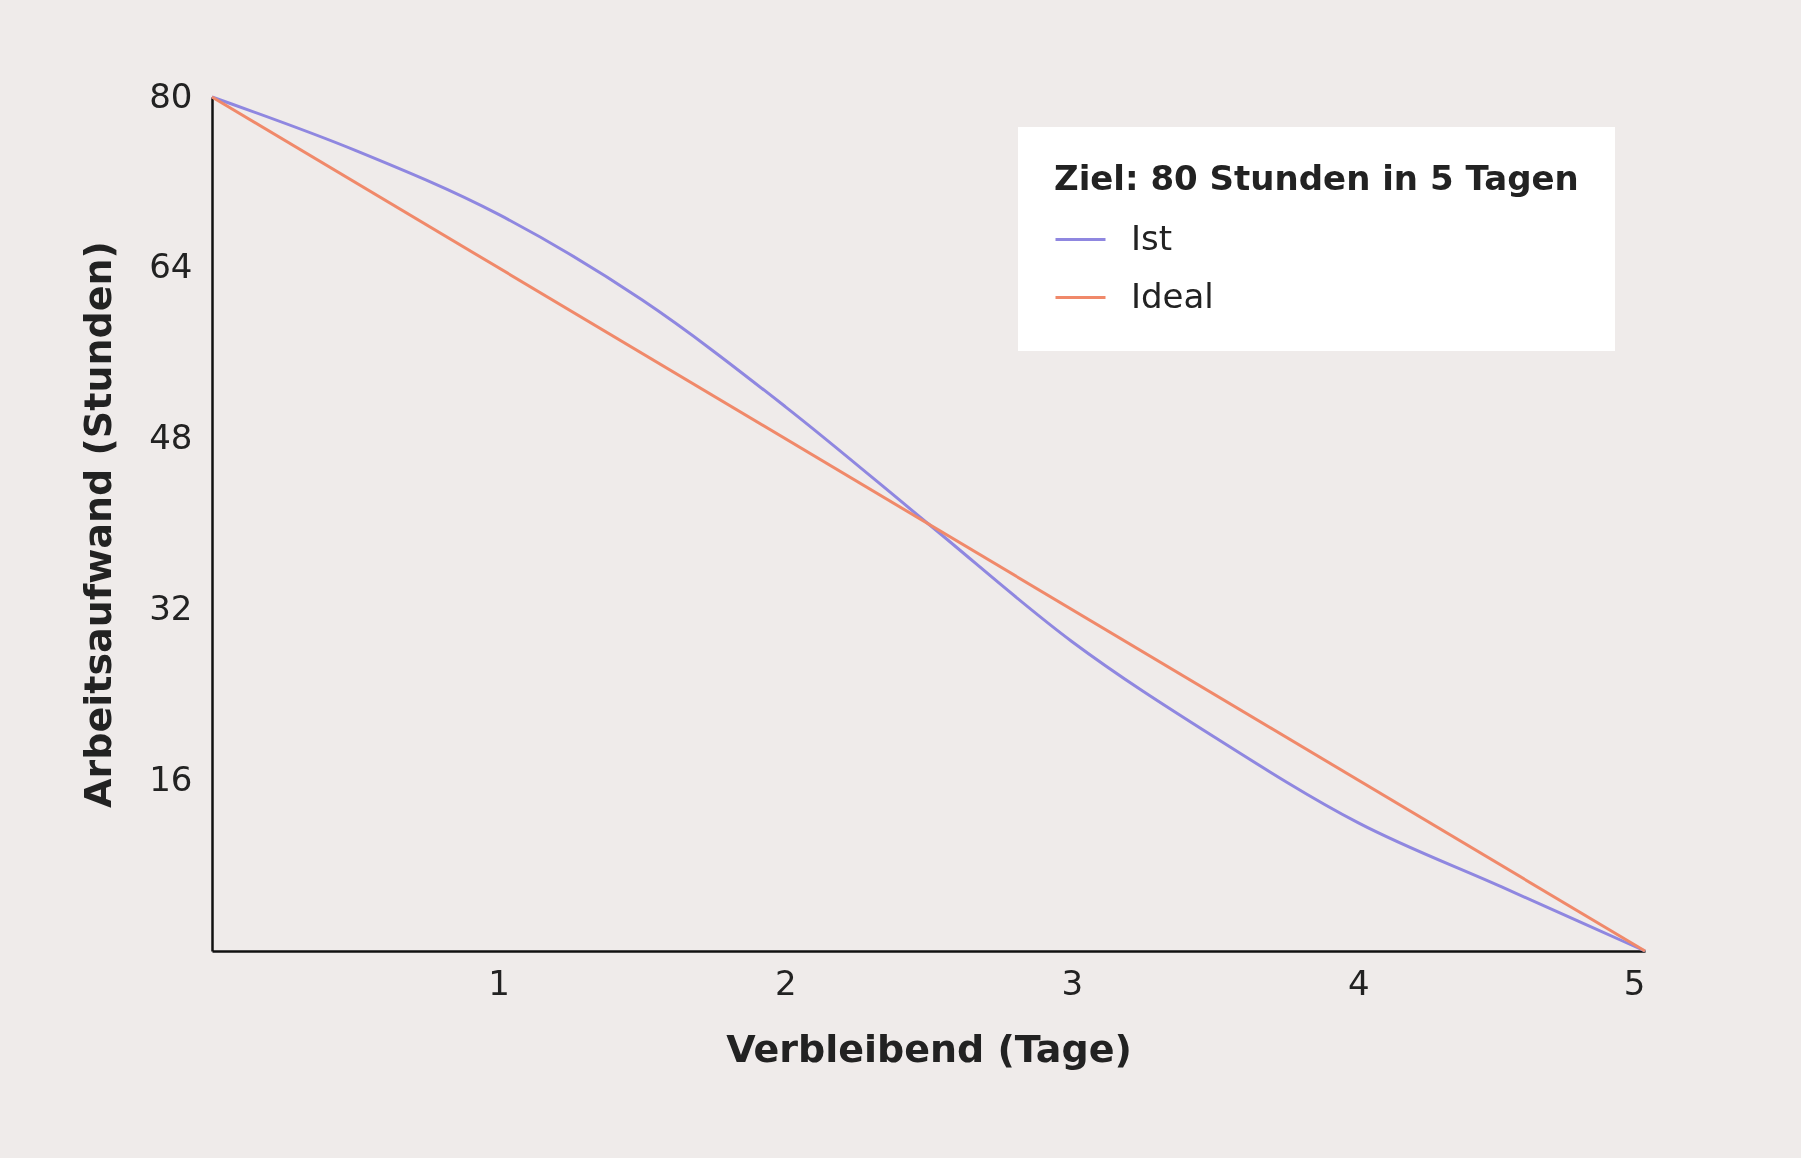 The image size is (1801, 1158). What do you see at coordinates (171, 95) in the screenshot?
I see `y-tick-label: 80` at bounding box center [171, 95].